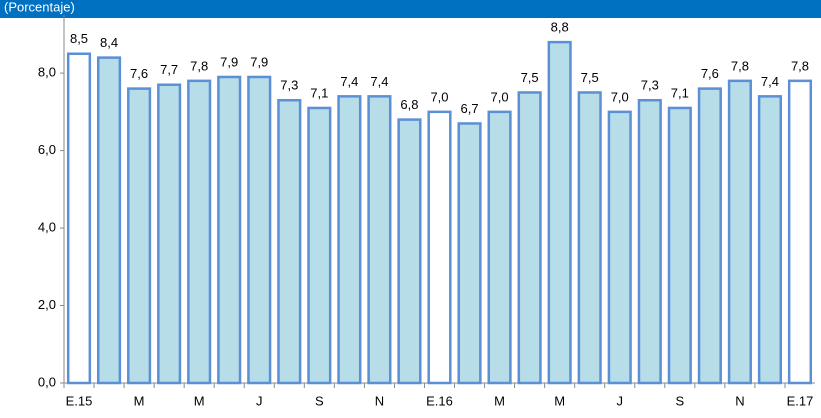 The width and height of the screenshot is (821, 418). What do you see at coordinates (439, 400) in the screenshot?
I see `x-tick-label: E.16` at bounding box center [439, 400].